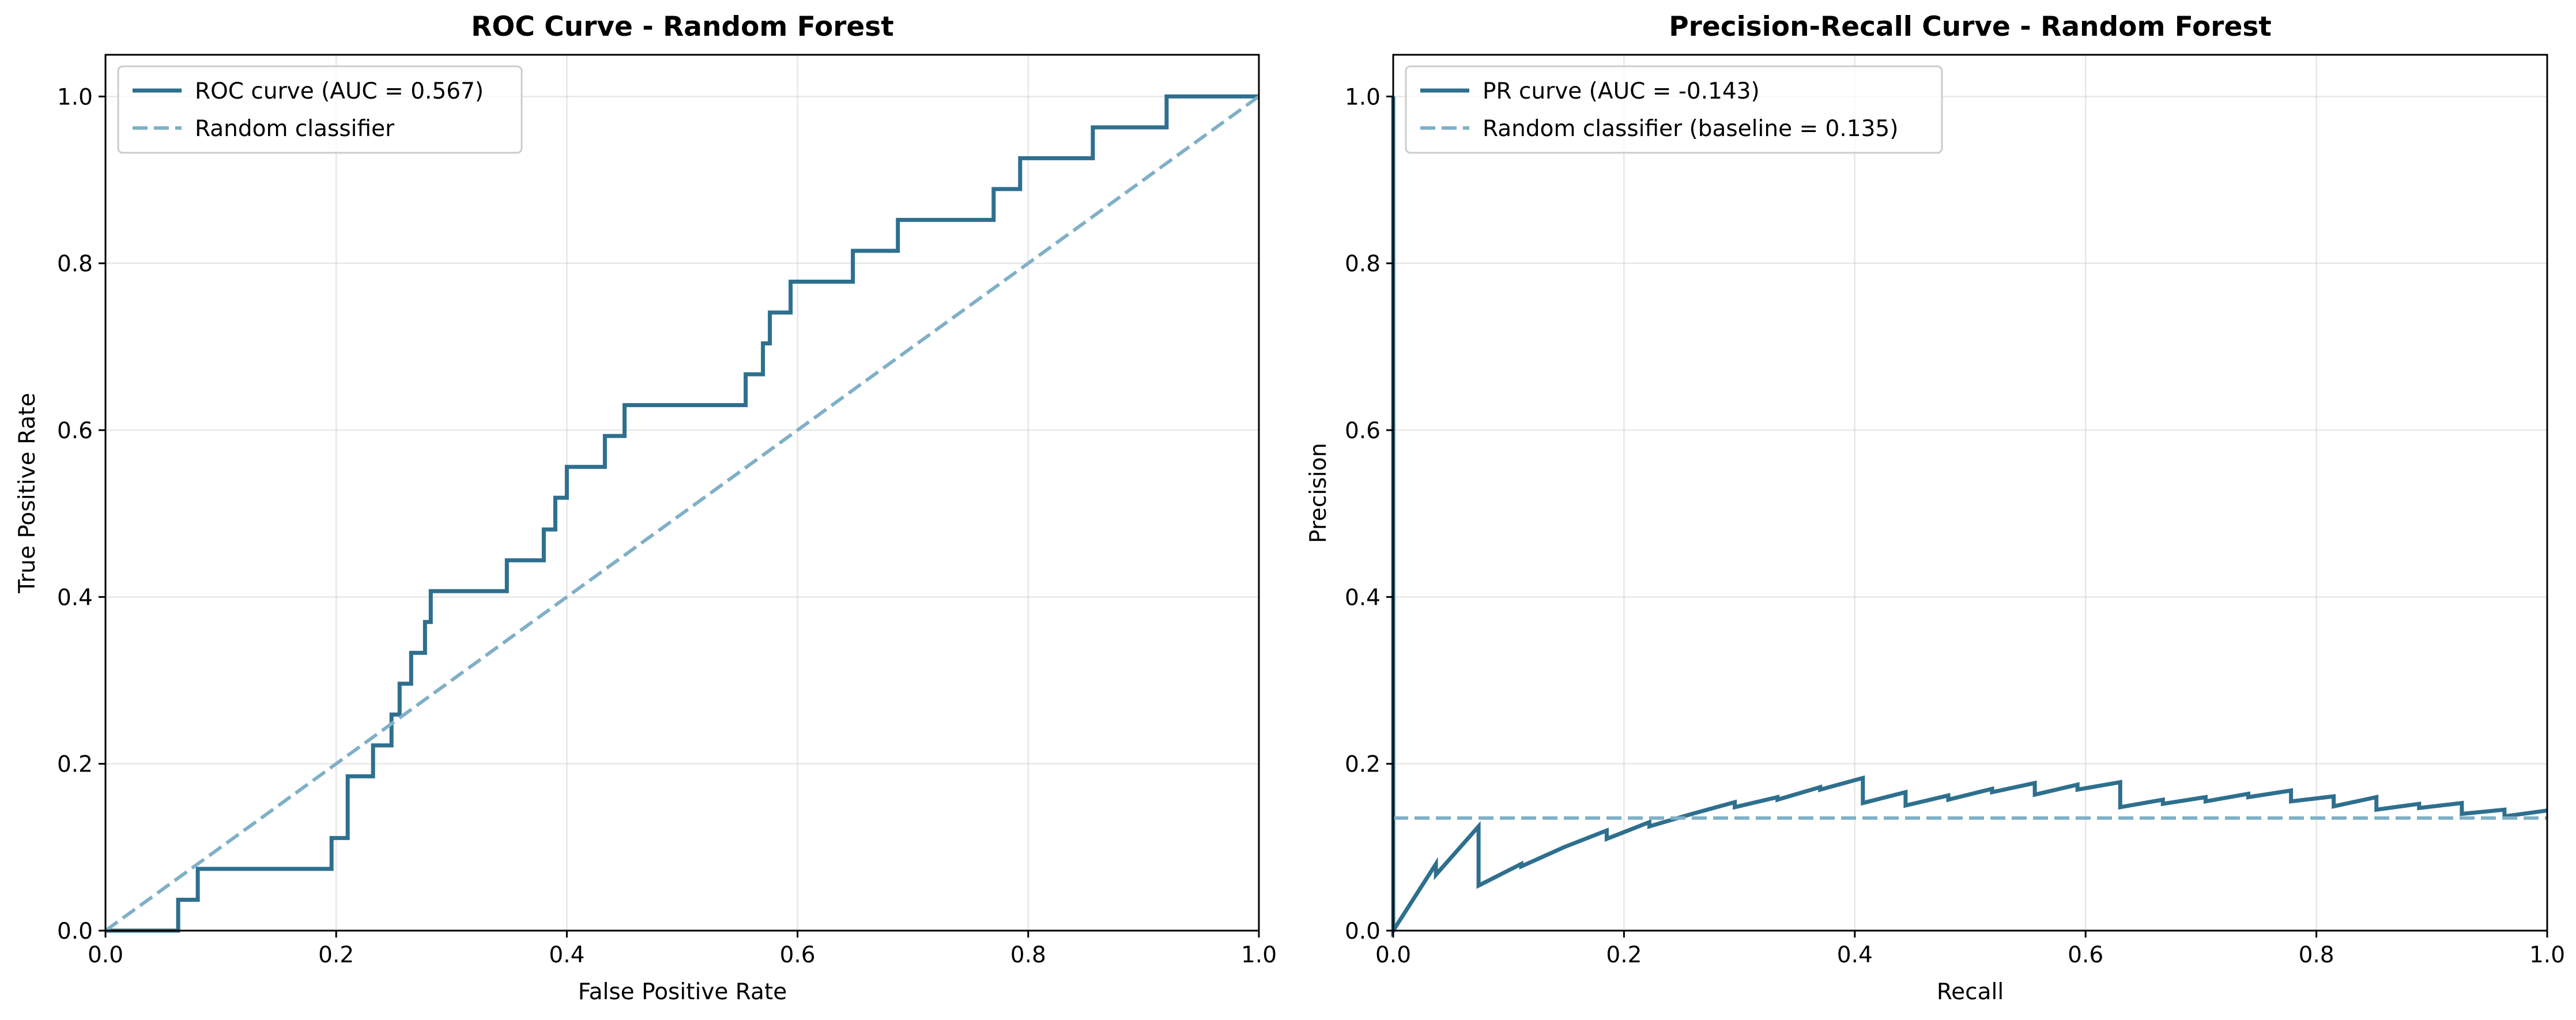  I want to click on roc-x-tick-label: 0.2, so click(336, 955).